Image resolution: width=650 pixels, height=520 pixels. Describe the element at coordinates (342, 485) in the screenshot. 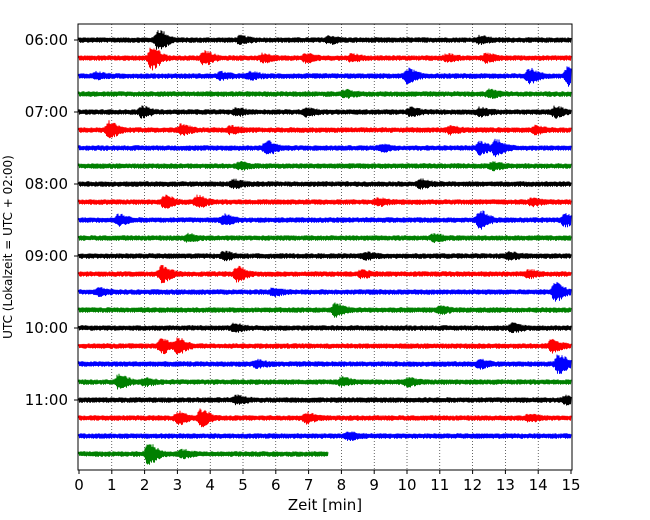

I see `x-tick-label-8: 8` at that location.